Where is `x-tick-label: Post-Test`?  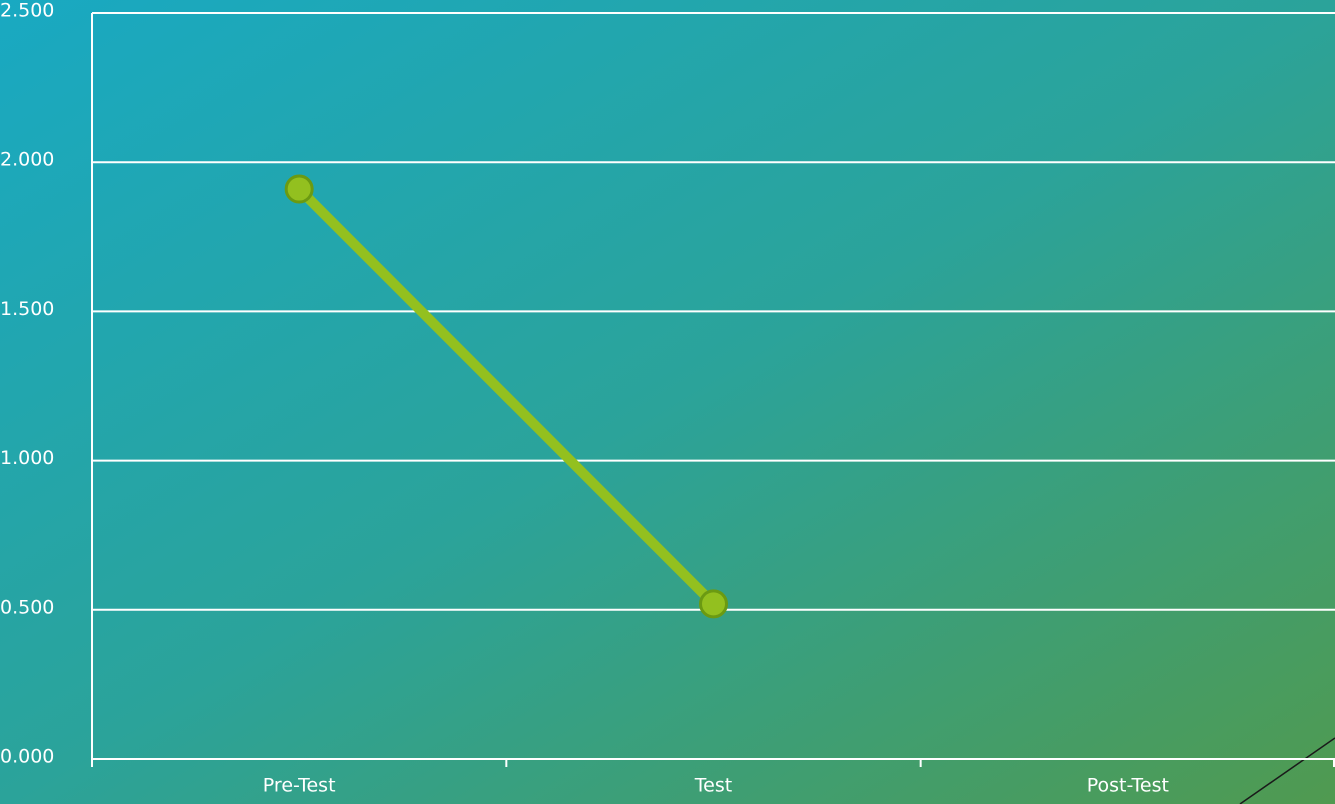
x-tick-label: Post-Test is located at coordinates (1128, 786).